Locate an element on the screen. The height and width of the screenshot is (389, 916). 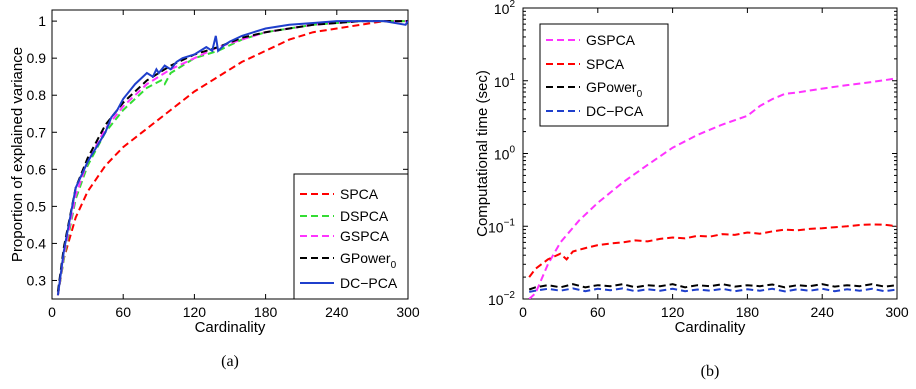
series-line-gpower is located at coordinates (712, 287).